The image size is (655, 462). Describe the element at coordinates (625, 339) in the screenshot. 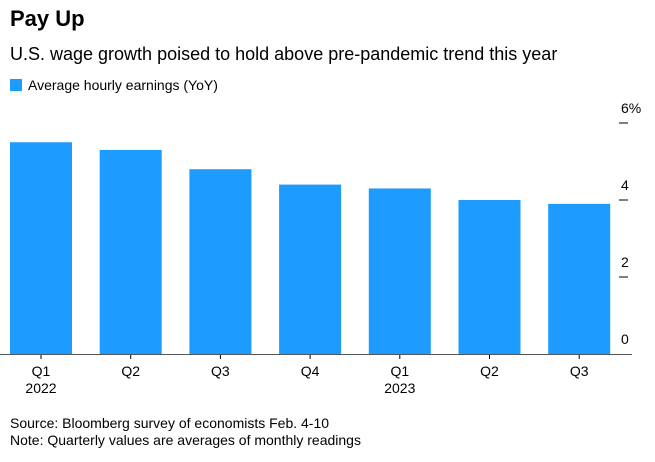

I see `y-tick-label: 0` at that location.